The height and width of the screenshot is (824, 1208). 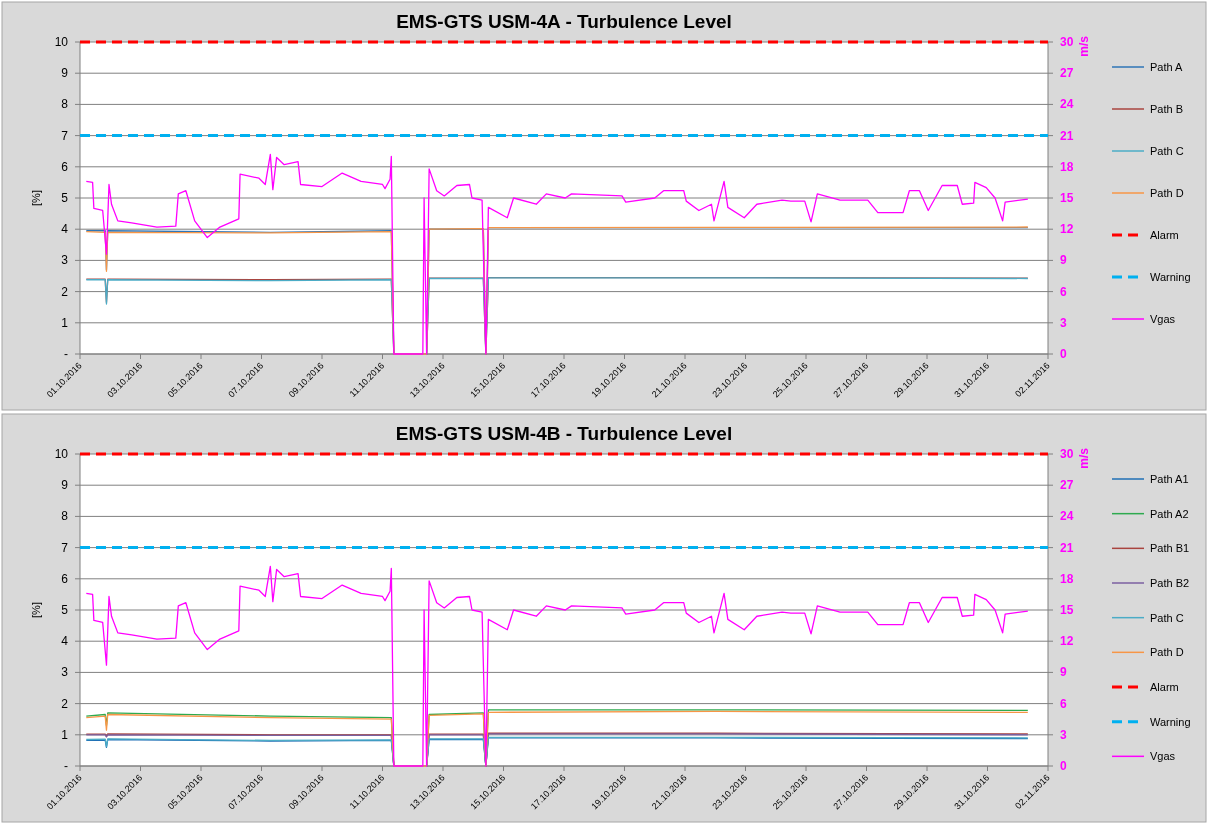 I want to click on legend-label: Path B1, so click(x=1170, y=548).